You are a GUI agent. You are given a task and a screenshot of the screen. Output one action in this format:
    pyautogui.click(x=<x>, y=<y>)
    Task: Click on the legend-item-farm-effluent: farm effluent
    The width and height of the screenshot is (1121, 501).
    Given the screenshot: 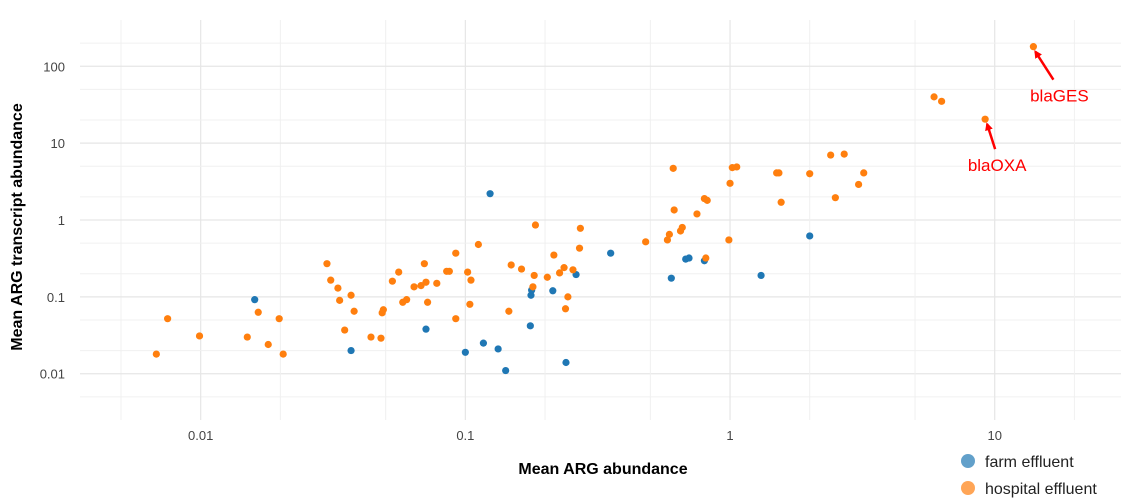 What is the action you would take?
    pyautogui.click(x=1017, y=462)
    